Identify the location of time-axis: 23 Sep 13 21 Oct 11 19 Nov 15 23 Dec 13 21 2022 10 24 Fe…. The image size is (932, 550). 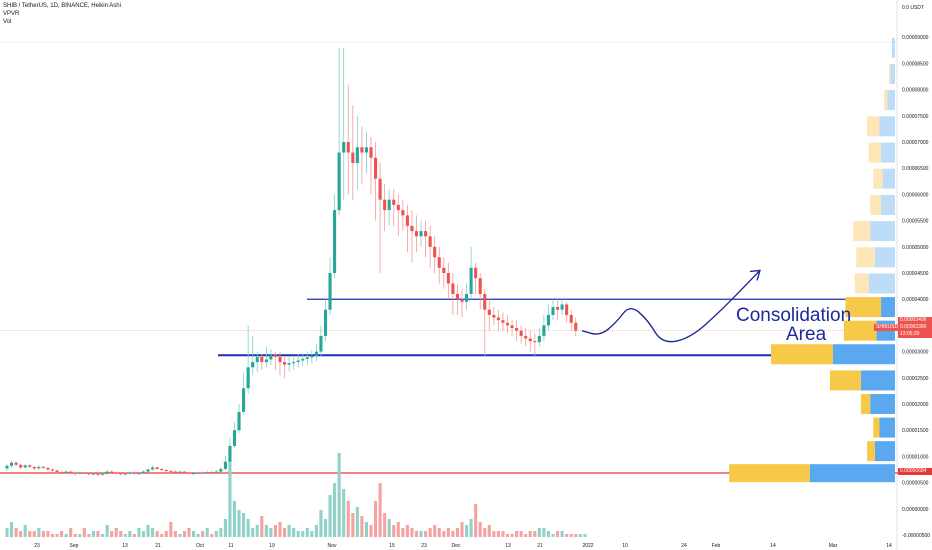
(463, 546).